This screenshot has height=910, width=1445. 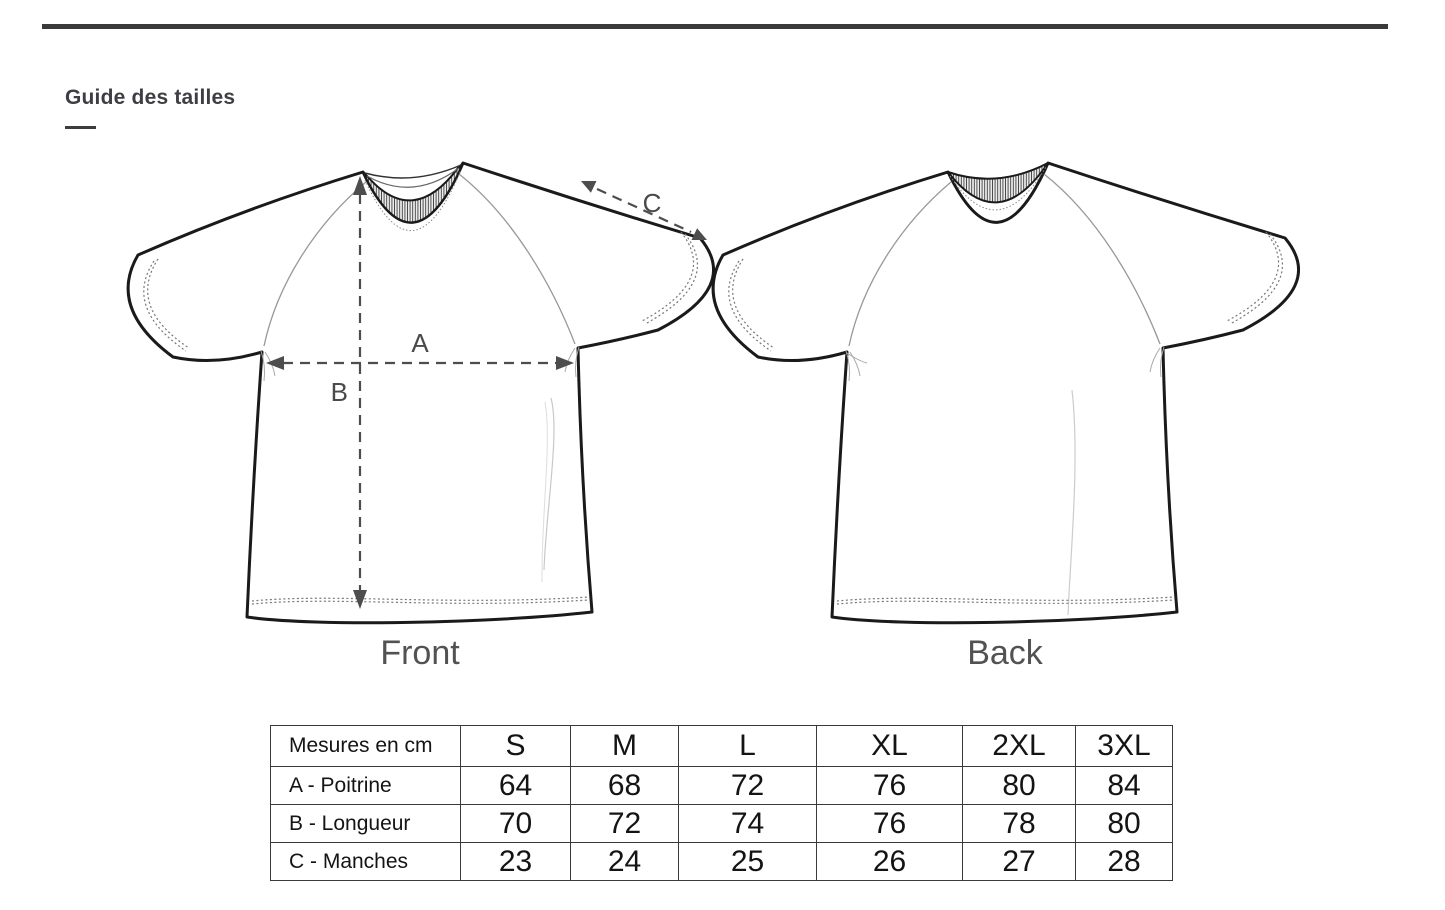 What do you see at coordinates (420, 343) in the screenshot?
I see `measure-label-a: A` at bounding box center [420, 343].